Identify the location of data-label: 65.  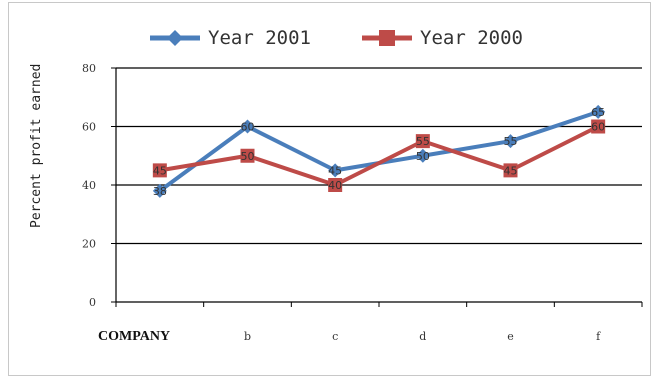
(598, 112).